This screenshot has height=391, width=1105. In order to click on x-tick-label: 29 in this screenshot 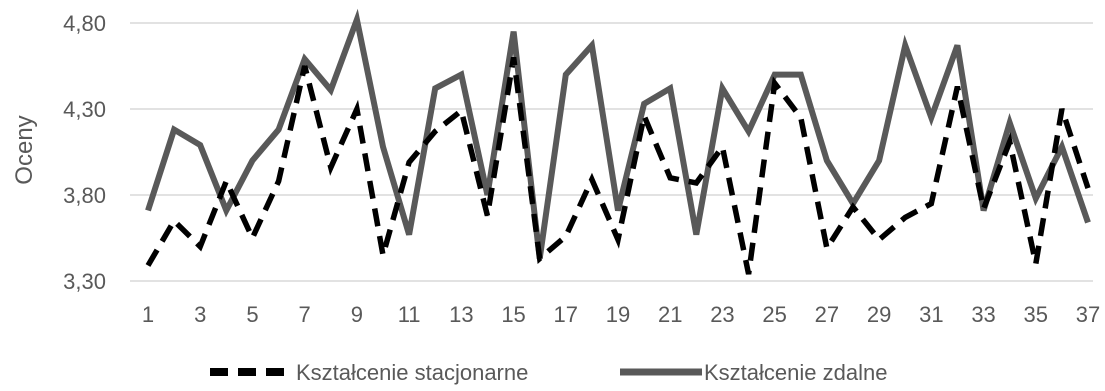, I will do `click(879, 314)`.